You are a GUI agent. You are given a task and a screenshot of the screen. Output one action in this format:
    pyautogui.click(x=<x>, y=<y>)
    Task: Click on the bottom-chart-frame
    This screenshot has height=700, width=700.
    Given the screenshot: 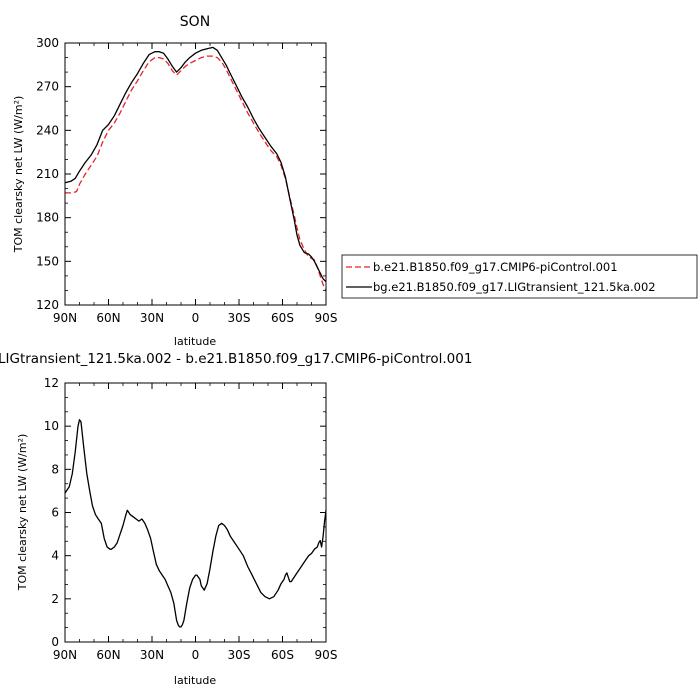 What is the action you would take?
    pyautogui.click(x=195, y=512)
    